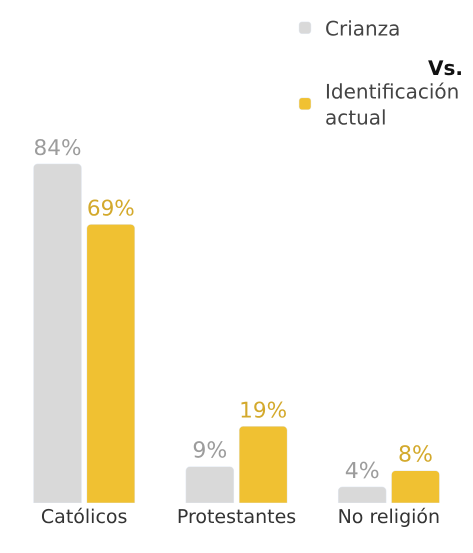  What do you see at coordinates (389, 517) in the screenshot?
I see `x-tick-label: No religión` at bounding box center [389, 517].